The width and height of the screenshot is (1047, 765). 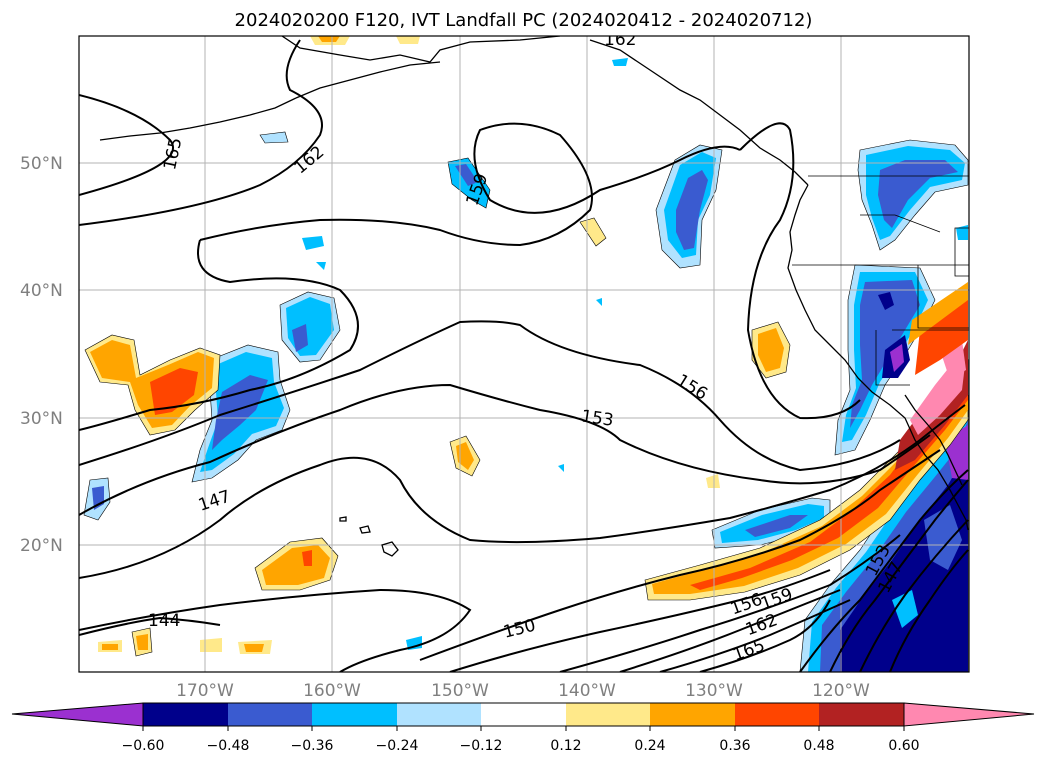 What do you see at coordinates (41, 546) in the screenshot?
I see `lat-label: 20°N` at bounding box center [41, 546].